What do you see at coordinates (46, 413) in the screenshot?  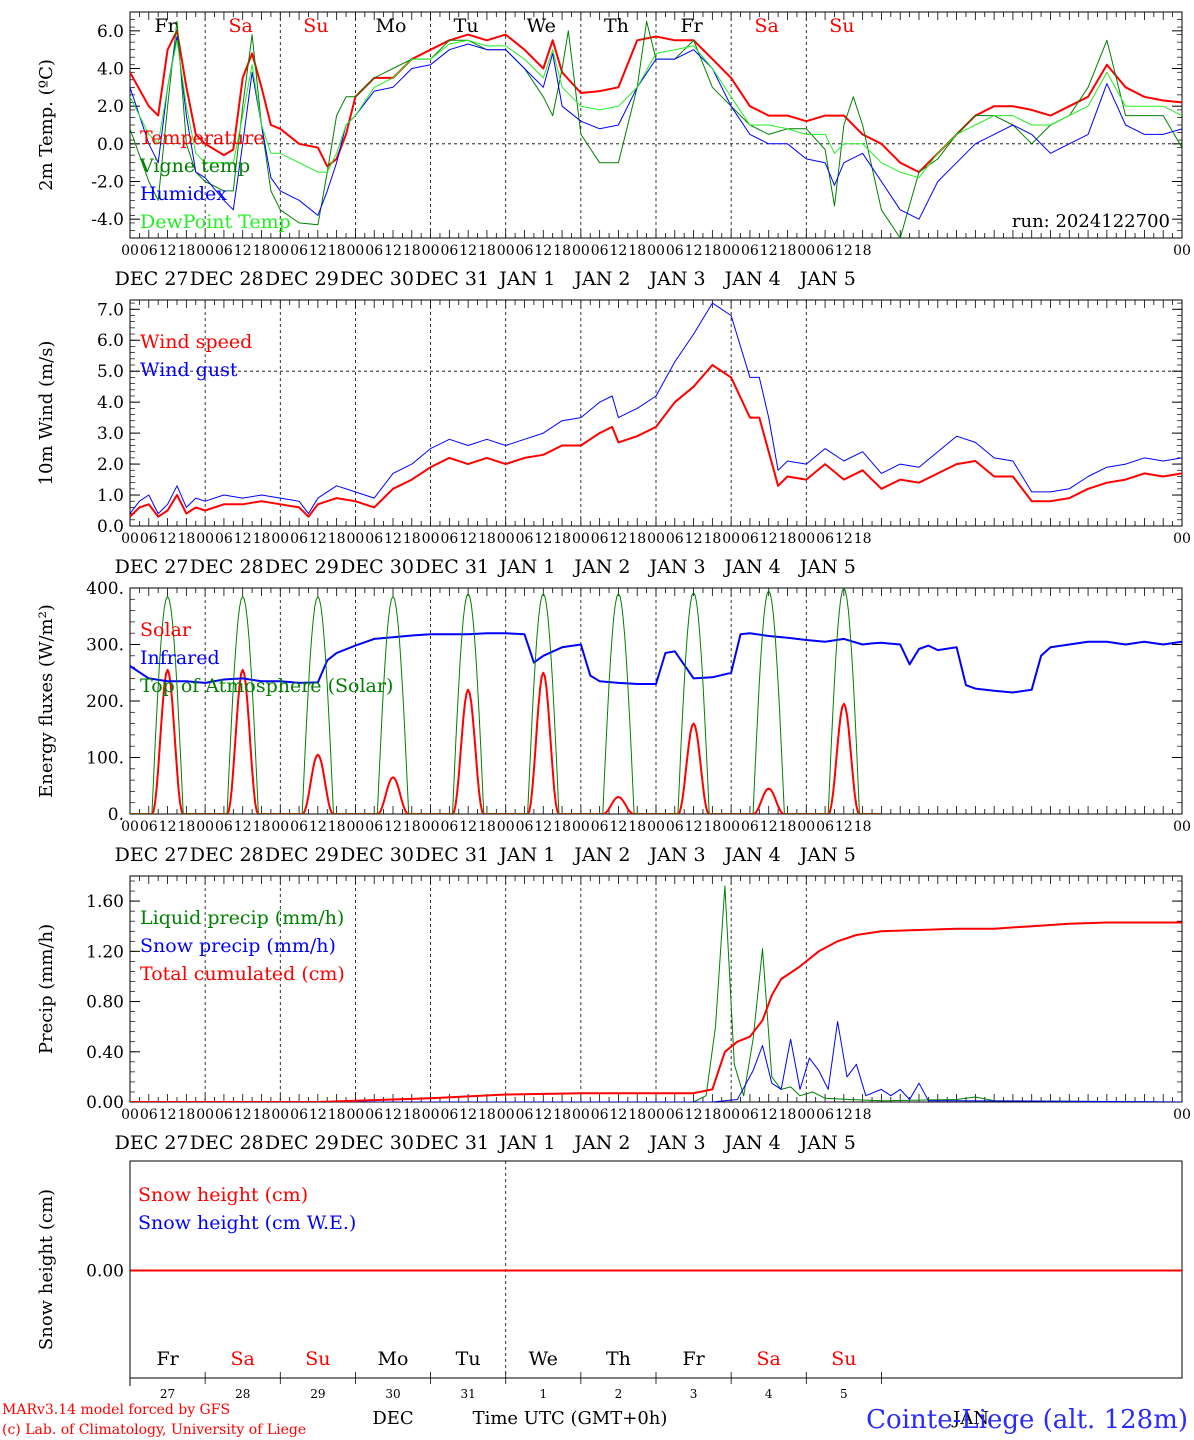 I see `y-axis-label: 10m Wind (m/s)` at bounding box center [46, 413].